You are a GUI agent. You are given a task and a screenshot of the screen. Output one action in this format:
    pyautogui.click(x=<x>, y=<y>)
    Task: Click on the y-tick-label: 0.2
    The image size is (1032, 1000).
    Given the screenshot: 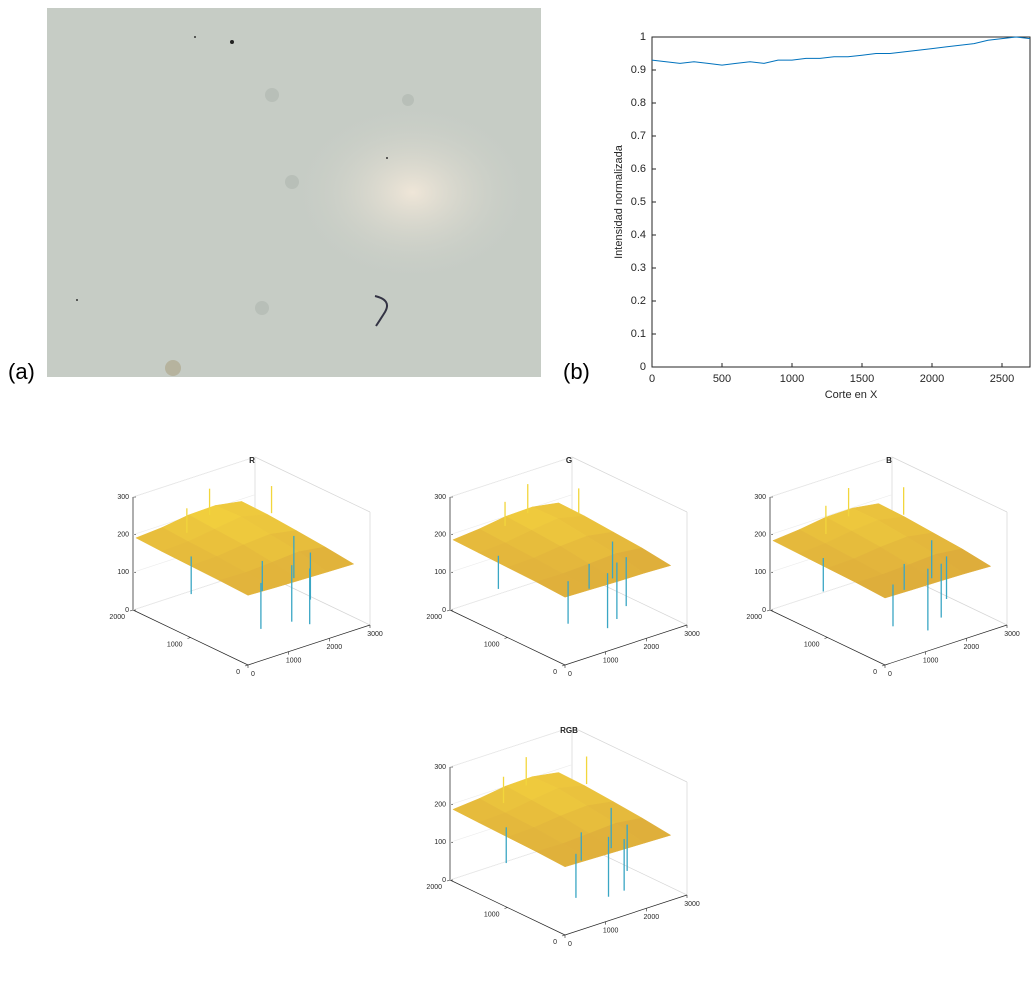 What is the action you would take?
    pyautogui.click(x=638, y=301)
    